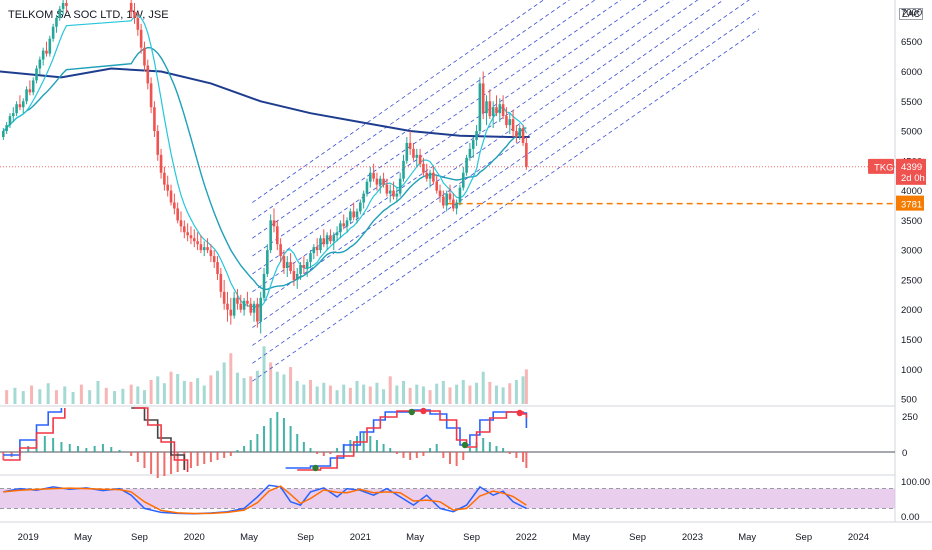 The width and height of the screenshot is (932, 550). Describe the element at coordinates (915, 482) in the screenshot. I see `stoch-tick-label: 100.00` at that location.